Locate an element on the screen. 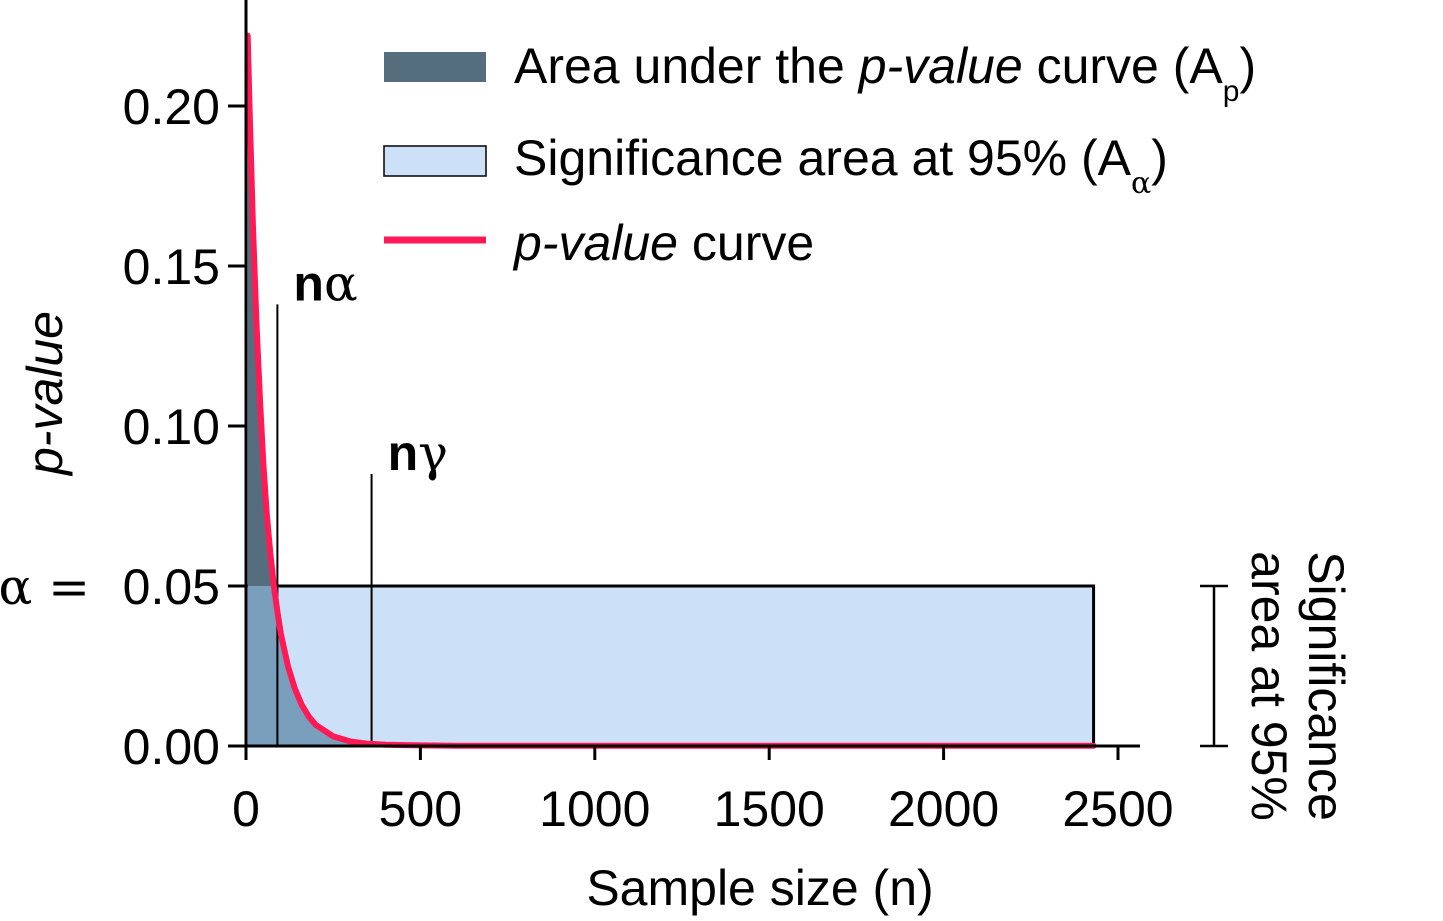 The width and height of the screenshot is (1443, 921). annotations: nα nγ is located at coordinates (370, 368).